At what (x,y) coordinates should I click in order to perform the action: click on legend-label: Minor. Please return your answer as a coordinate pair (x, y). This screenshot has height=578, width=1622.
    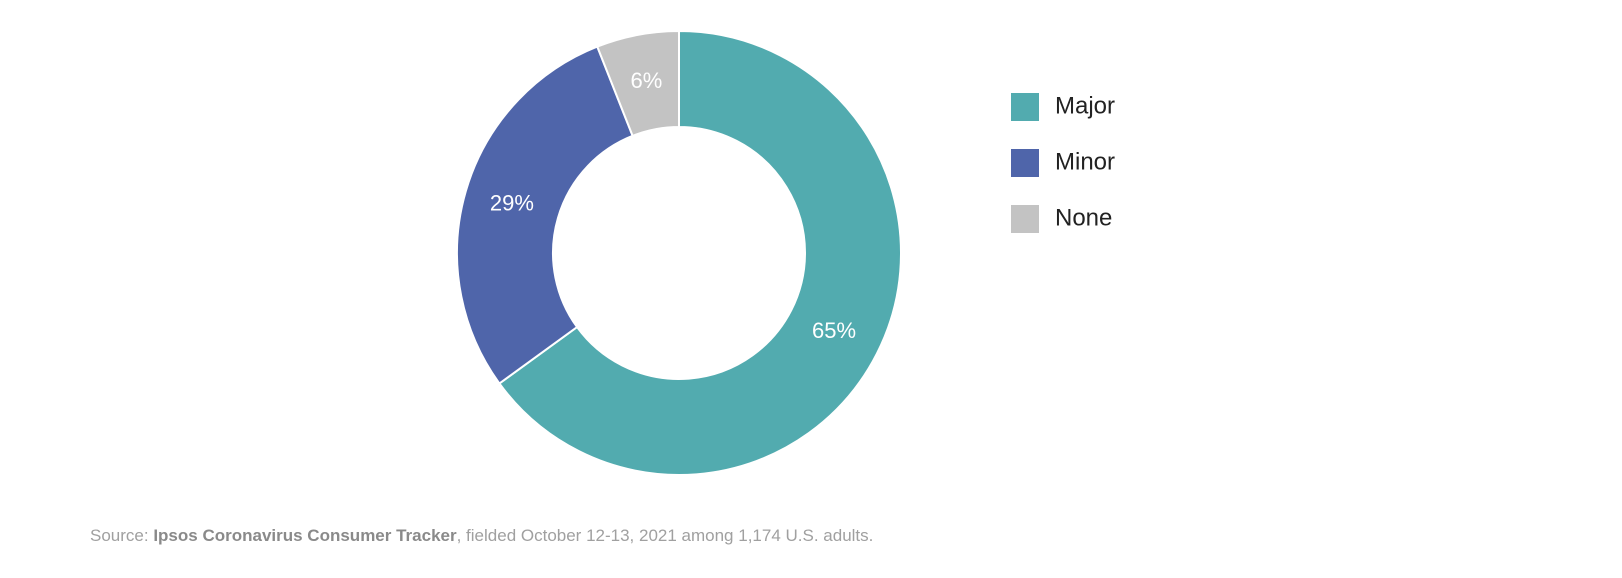
    Looking at the image, I should click on (1085, 161).